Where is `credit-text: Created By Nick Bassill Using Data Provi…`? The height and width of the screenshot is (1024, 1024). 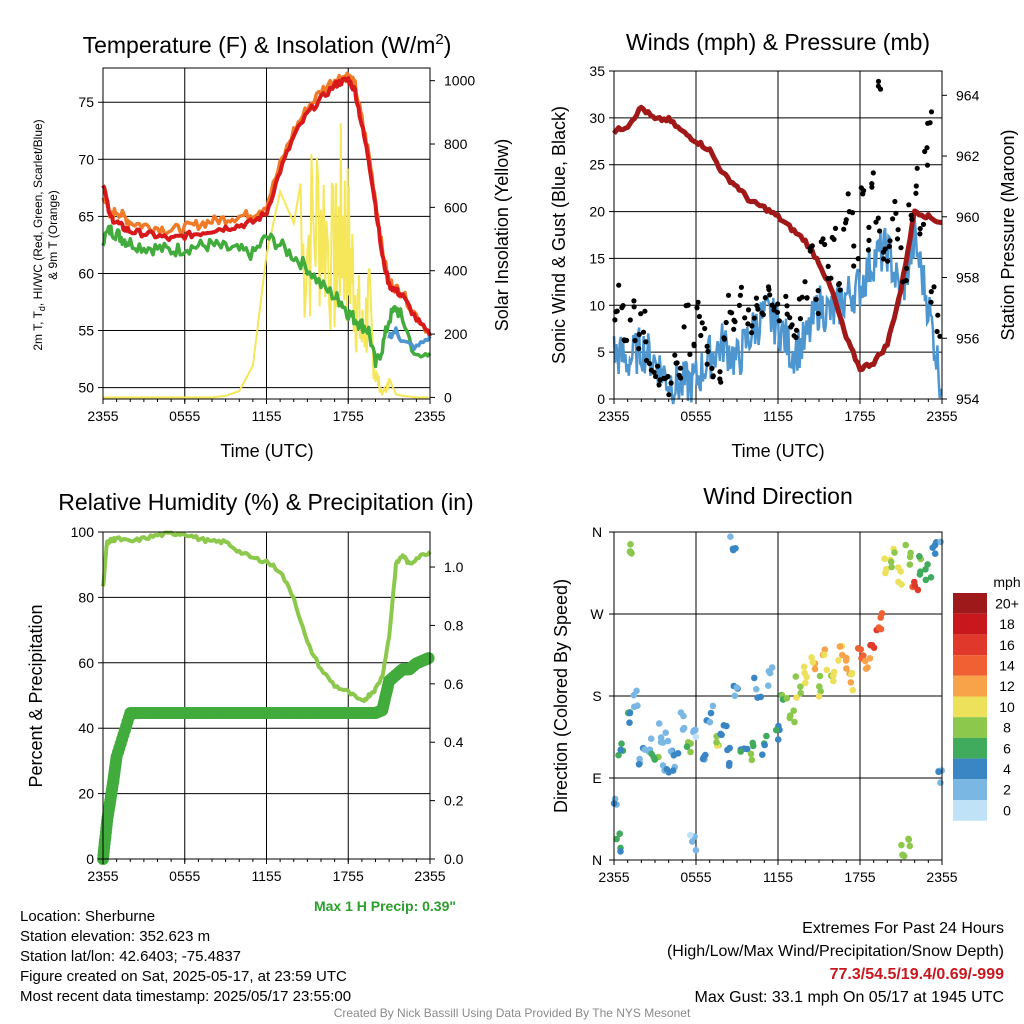 credit-text: Created By Nick Bassill Using Data Provi… is located at coordinates (512, 1013).